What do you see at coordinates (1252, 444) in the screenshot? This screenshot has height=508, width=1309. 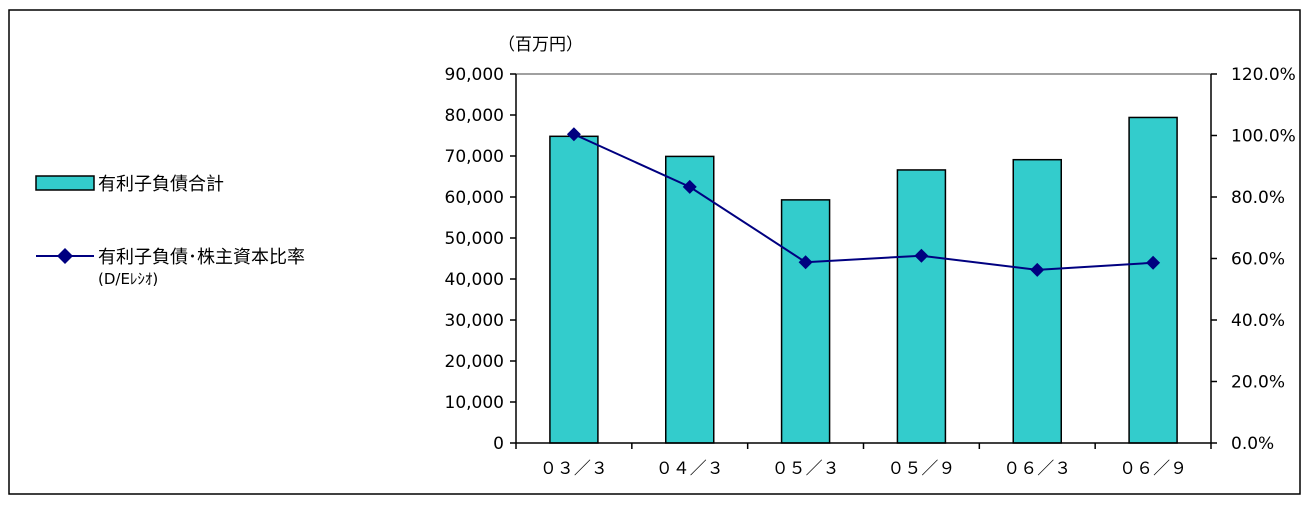 I see `right-tick-label-0: 0.0%` at bounding box center [1252, 444].